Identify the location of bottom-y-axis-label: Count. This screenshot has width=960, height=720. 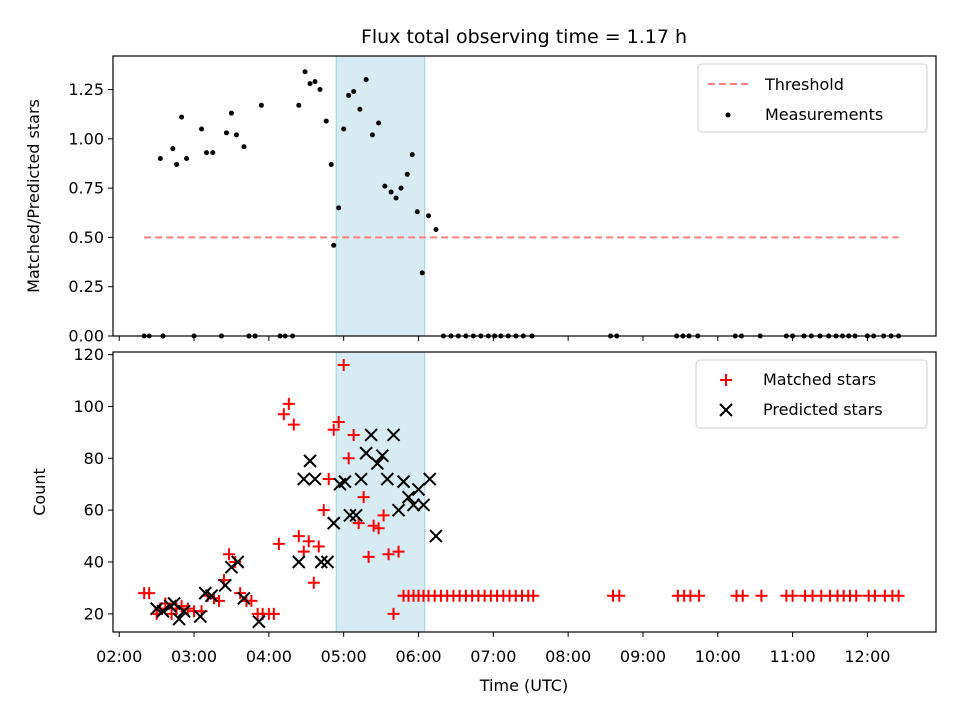
(39, 492).